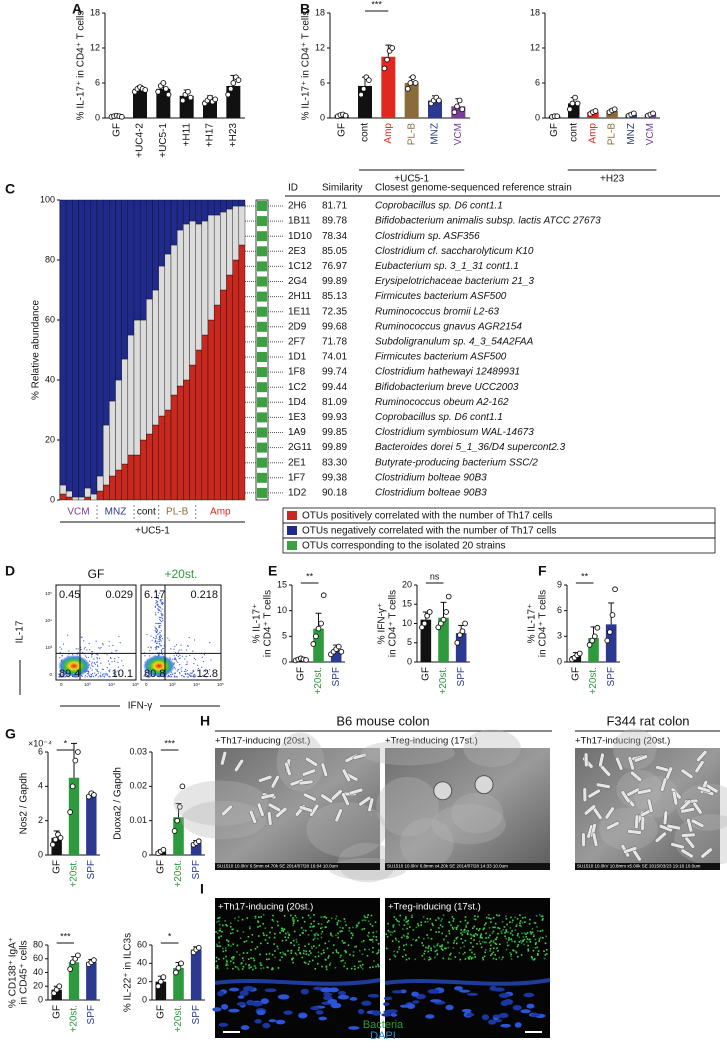  What do you see at coordinates (48, 620) in the screenshot?
I see `flow-tick: 10⁴` at bounding box center [48, 620].